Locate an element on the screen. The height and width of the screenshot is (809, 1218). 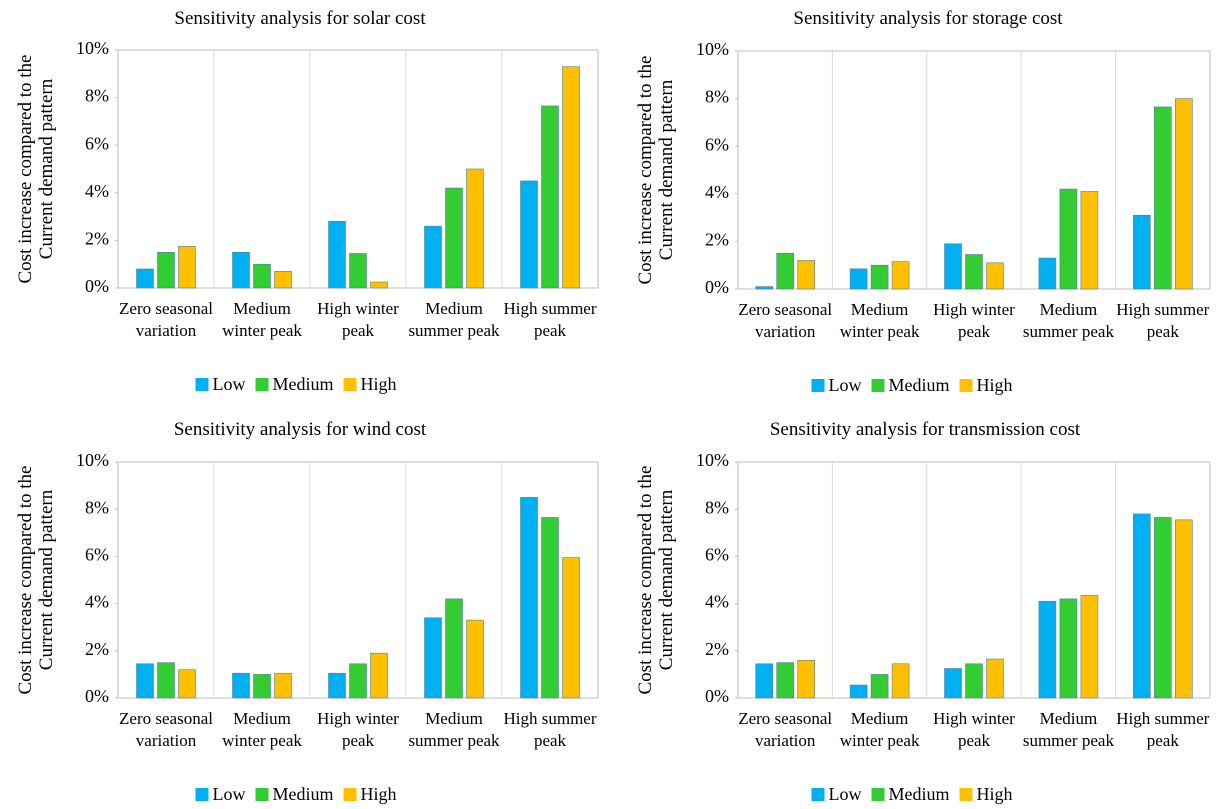
chart-title: Sensitivity analysis for storage cost is located at coordinates (928, 18).